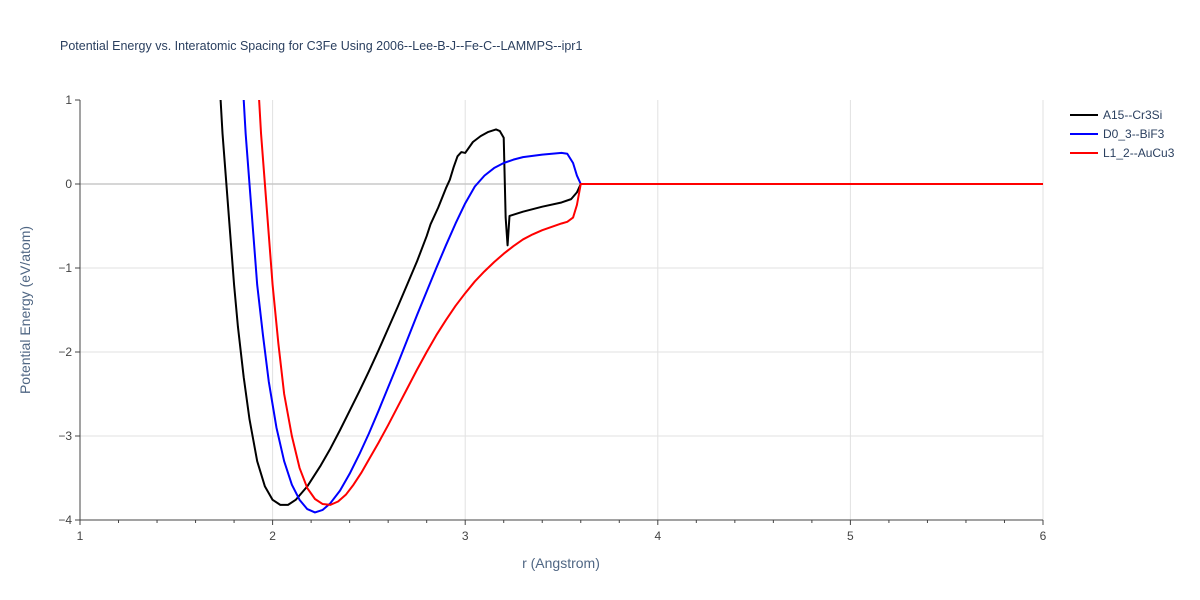 This screenshot has width=1200, height=600. What do you see at coordinates (465, 536) in the screenshot?
I see `x-tick-label: 3` at bounding box center [465, 536].